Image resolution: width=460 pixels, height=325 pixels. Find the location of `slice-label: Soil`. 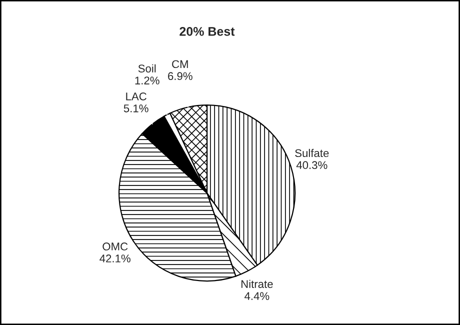

slice-label: Soil is located at coordinates (147, 68).